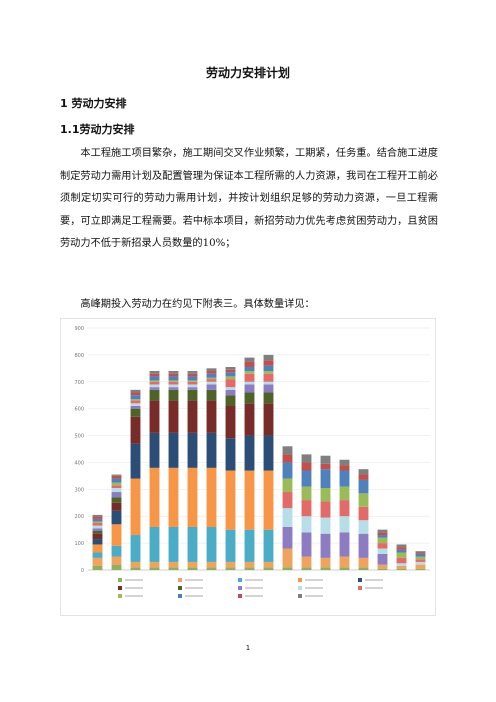 This screenshot has height=702, width=496. I want to click on subsection-heading: 1.1劳动力安排, so click(97, 129).